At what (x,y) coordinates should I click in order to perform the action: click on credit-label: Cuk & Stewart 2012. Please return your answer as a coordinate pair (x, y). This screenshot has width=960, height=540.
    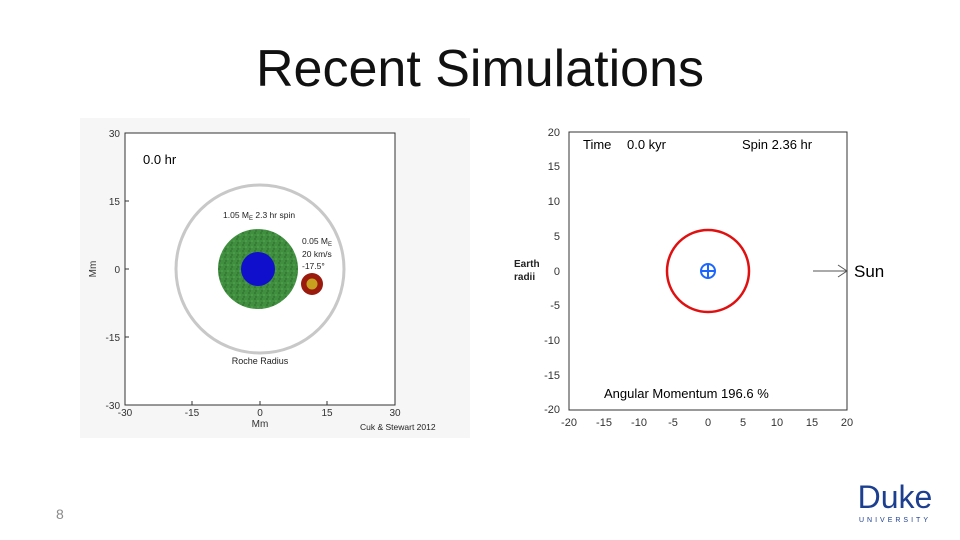
    Looking at the image, I should click on (398, 427).